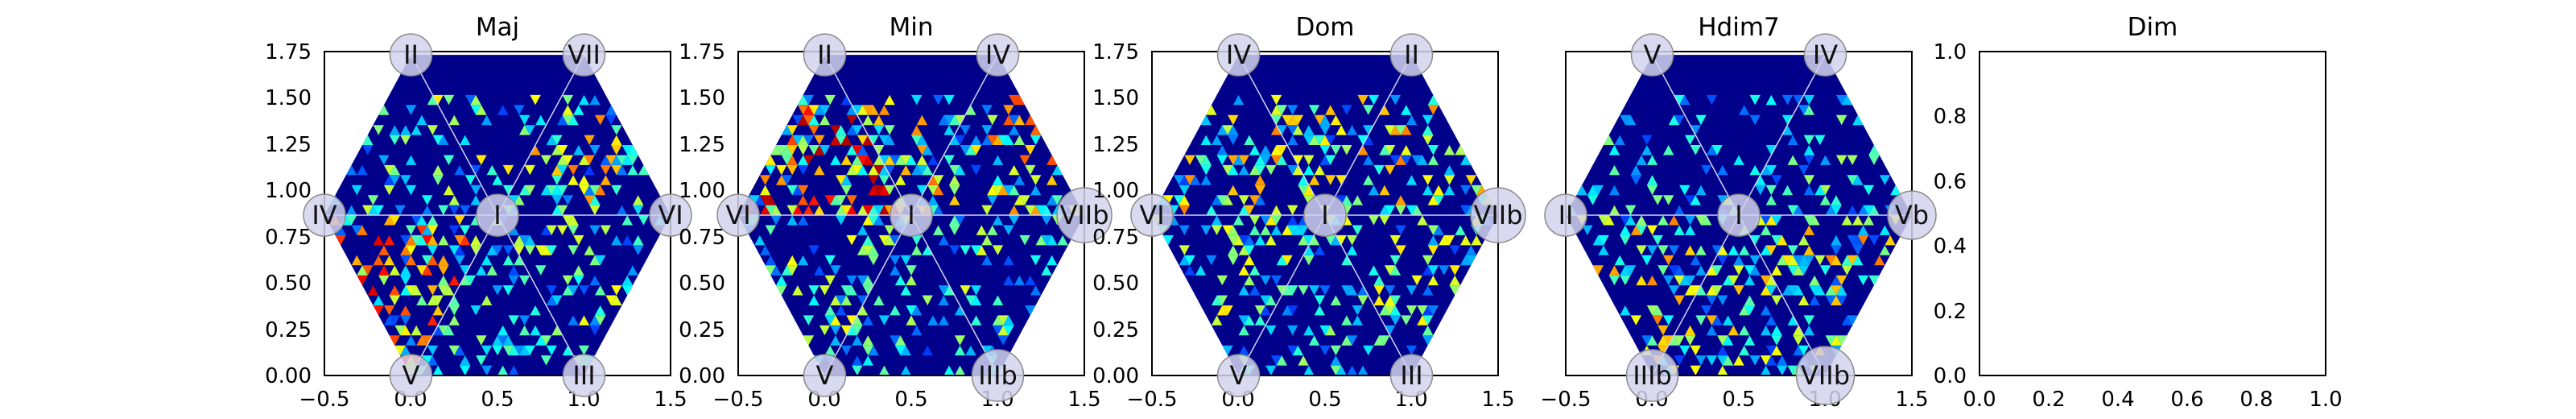 The image size is (2576, 419). Describe the element at coordinates (737, 400) in the screenshot. I see `x-tick-label: −0.5` at that location.